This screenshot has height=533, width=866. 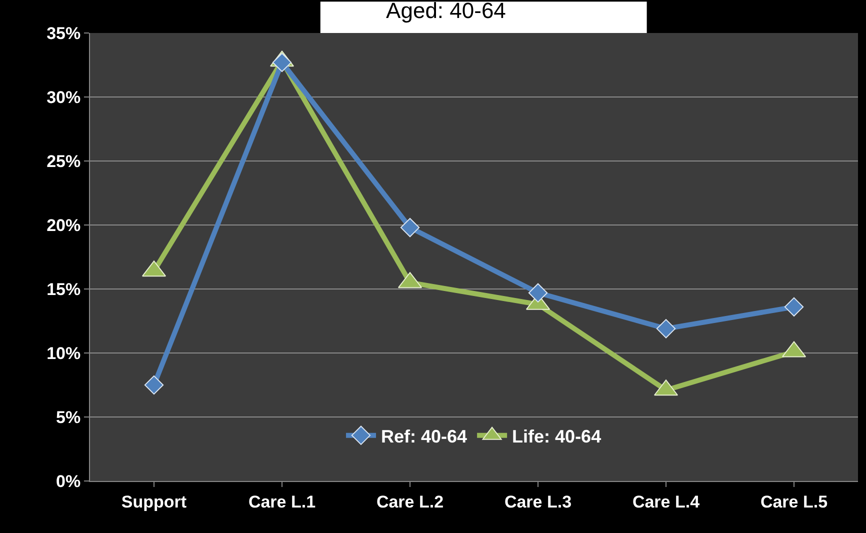 I want to click on x-tick-label: Care L.1, so click(x=282, y=502).